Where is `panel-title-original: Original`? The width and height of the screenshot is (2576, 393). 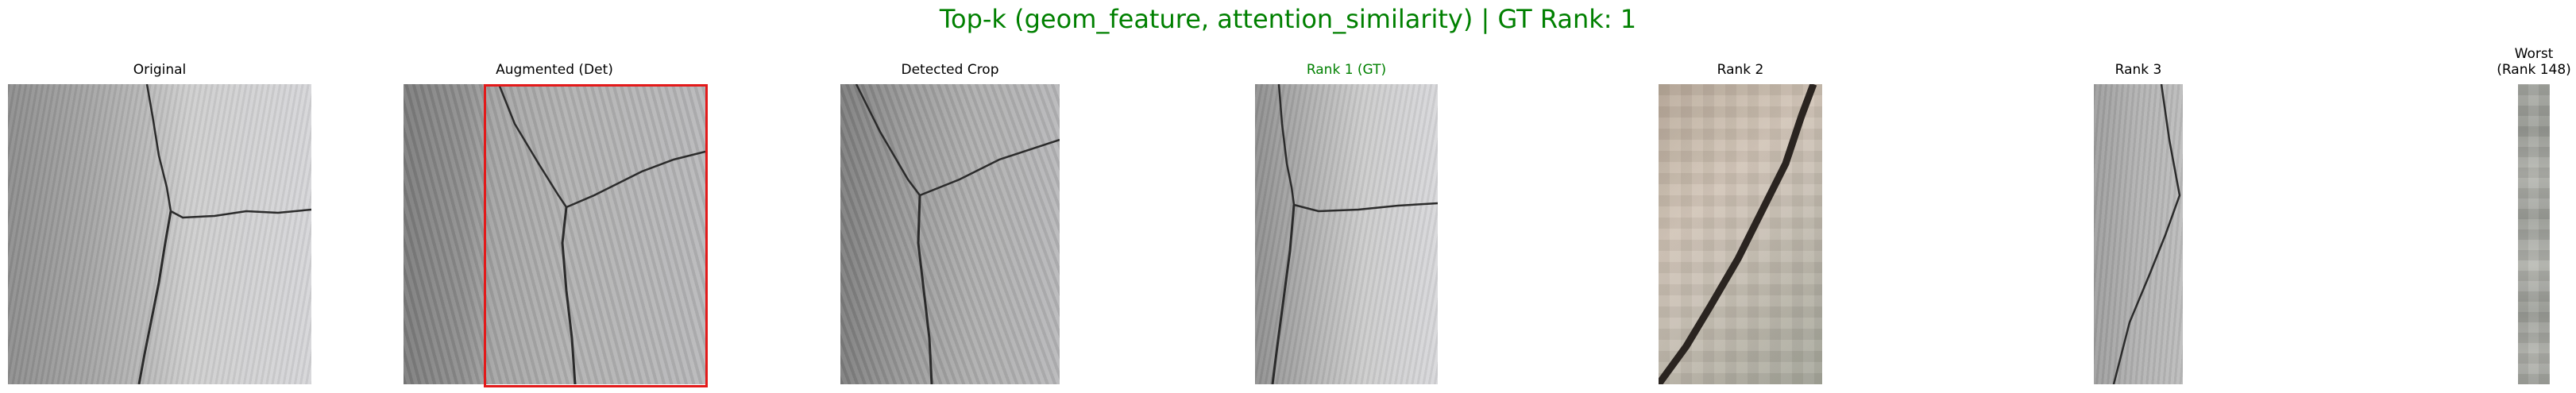 panel-title-original: Original is located at coordinates (160, 70).